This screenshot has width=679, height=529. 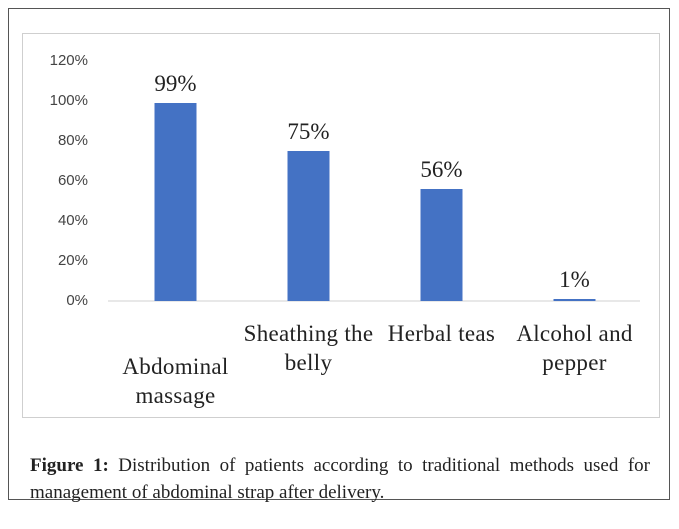 I want to click on y-tick-label: 40%, so click(x=73, y=220).